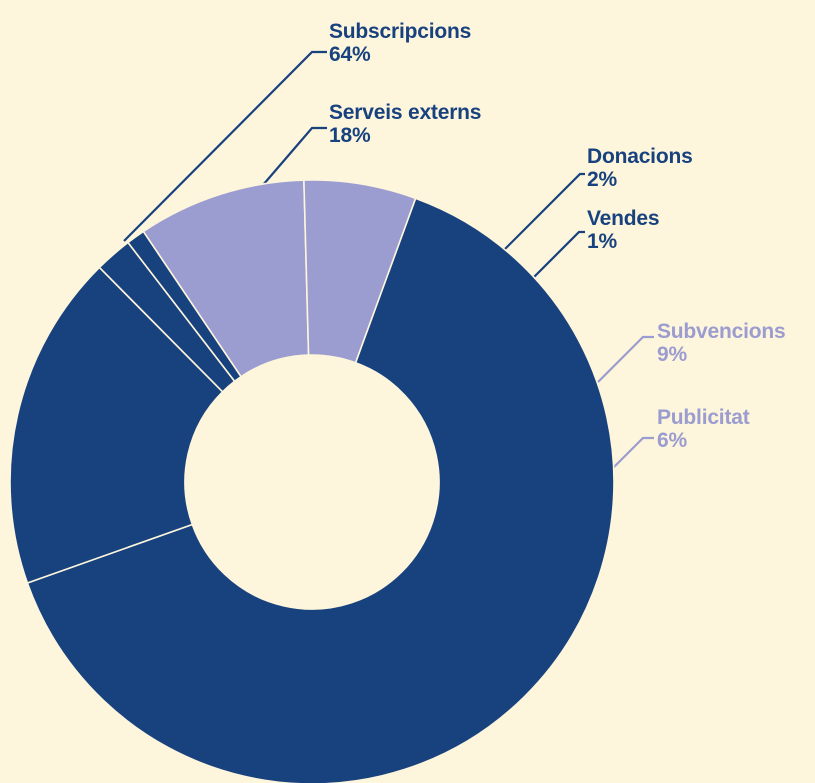 Image resolution: width=815 pixels, height=783 pixels. Describe the element at coordinates (116, 425) in the screenshot. I see `slice-serveis-externs` at that location.